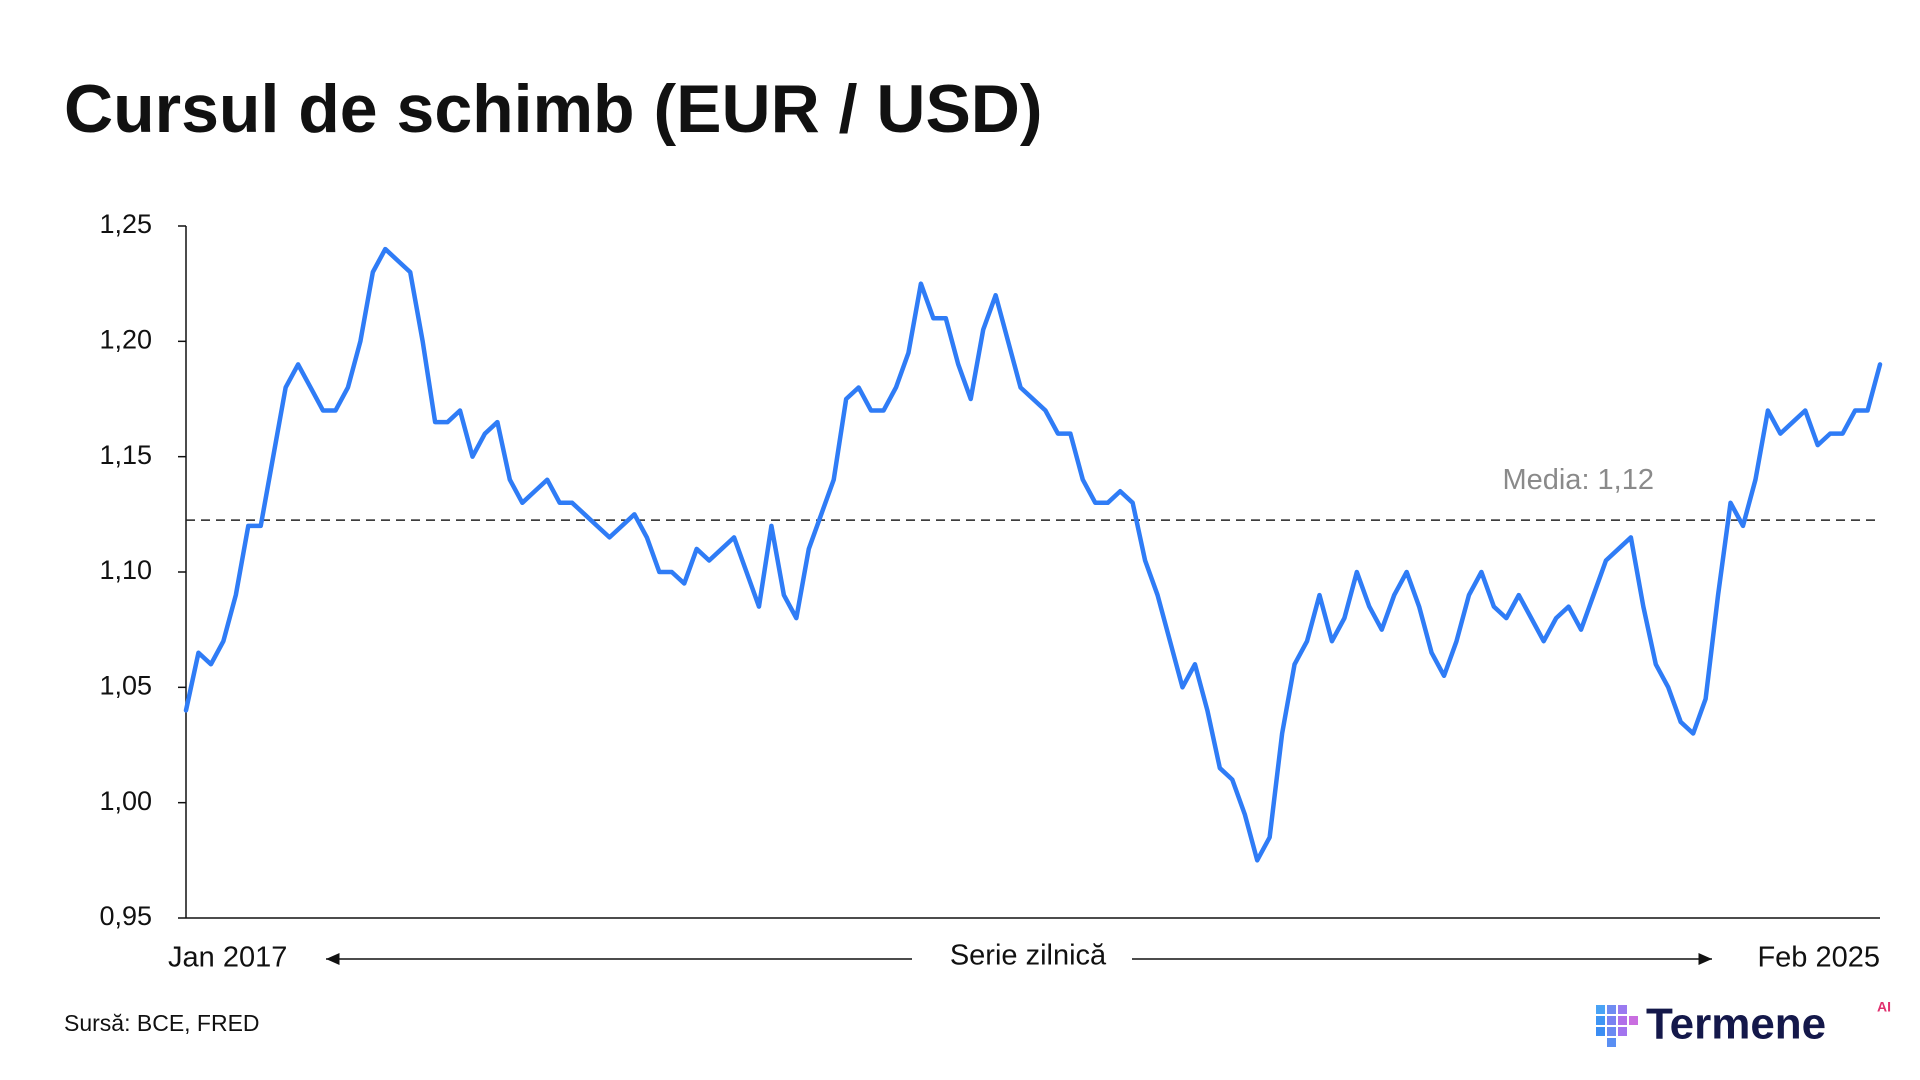  What do you see at coordinates (1028, 956) in the screenshot?
I see `x-axis-label: Serie zilnică` at bounding box center [1028, 956].